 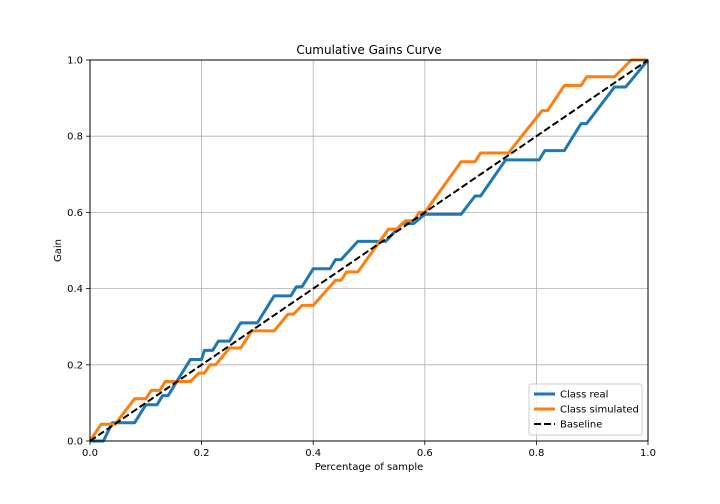 I want to click on x-tick-label: 0.2, so click(x=202, y=453).